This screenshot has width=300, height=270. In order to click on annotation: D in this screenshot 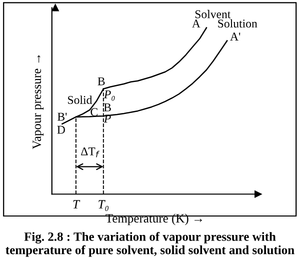, I will do `click(61, 130)`.